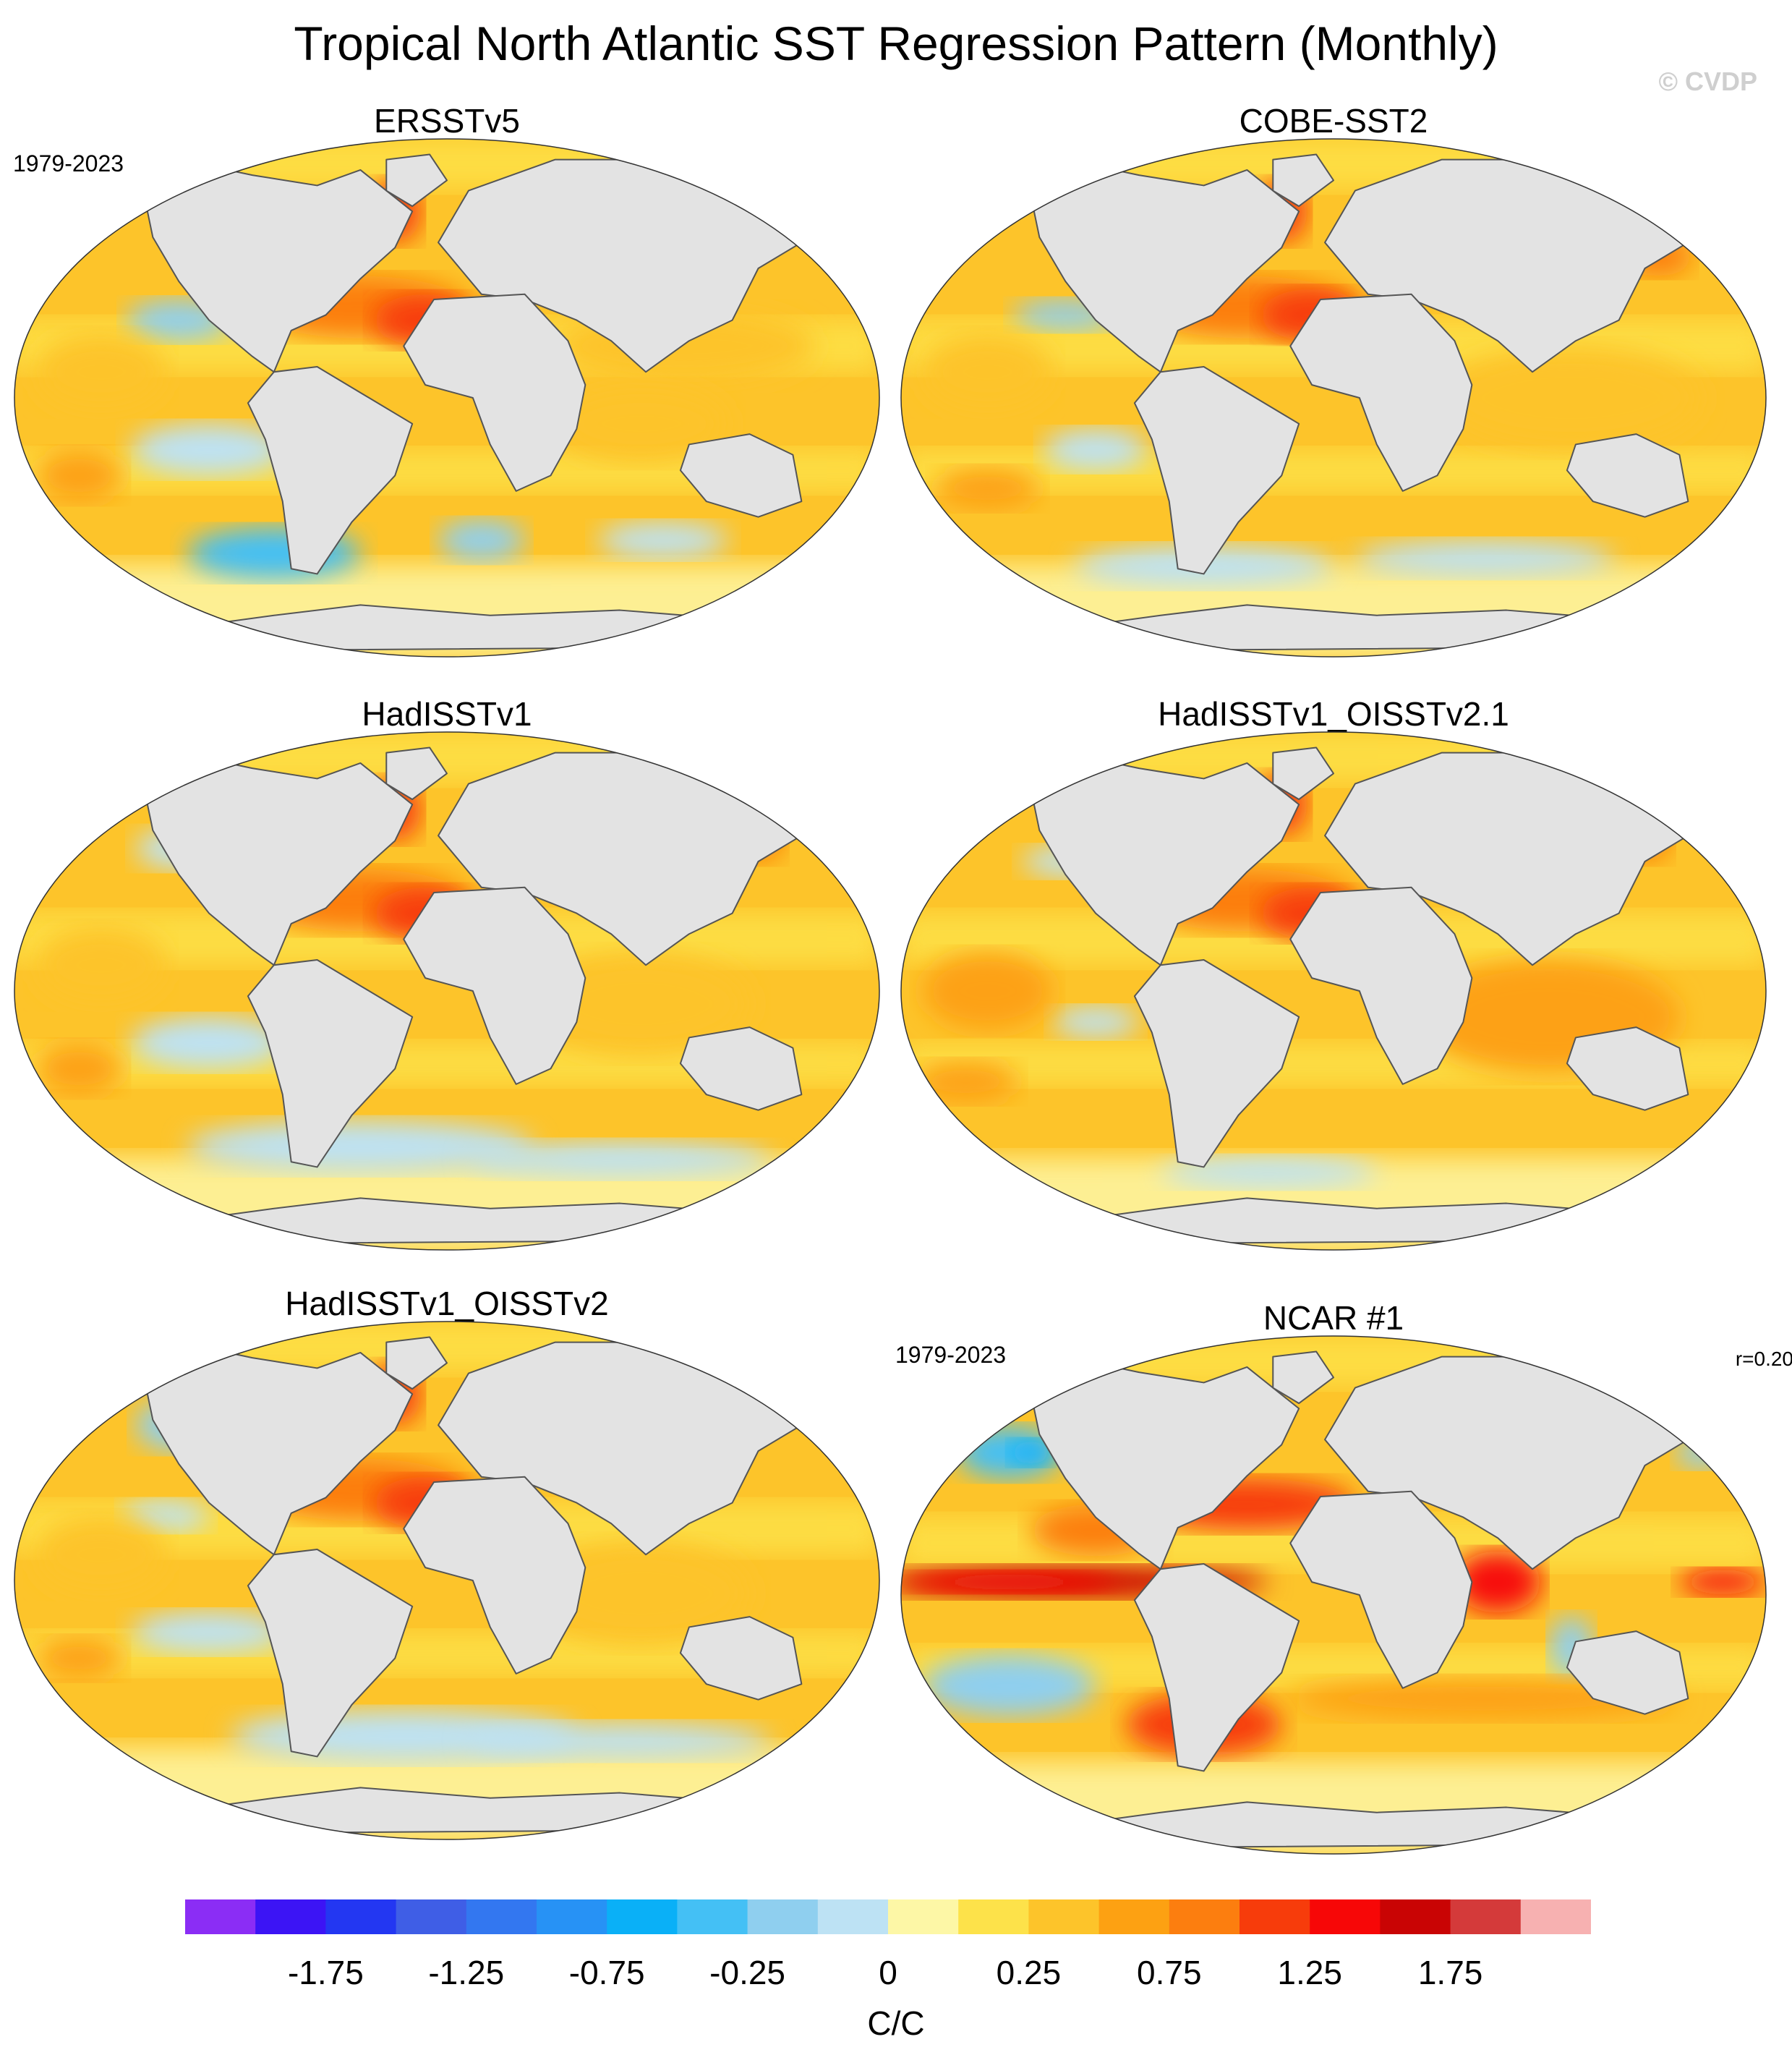 This screenshot has width=1792, height=2055. Describe the element at coordinates (325, 1972) in the screenshot. I see `colorbar-tick-label: -1.75` at that location.